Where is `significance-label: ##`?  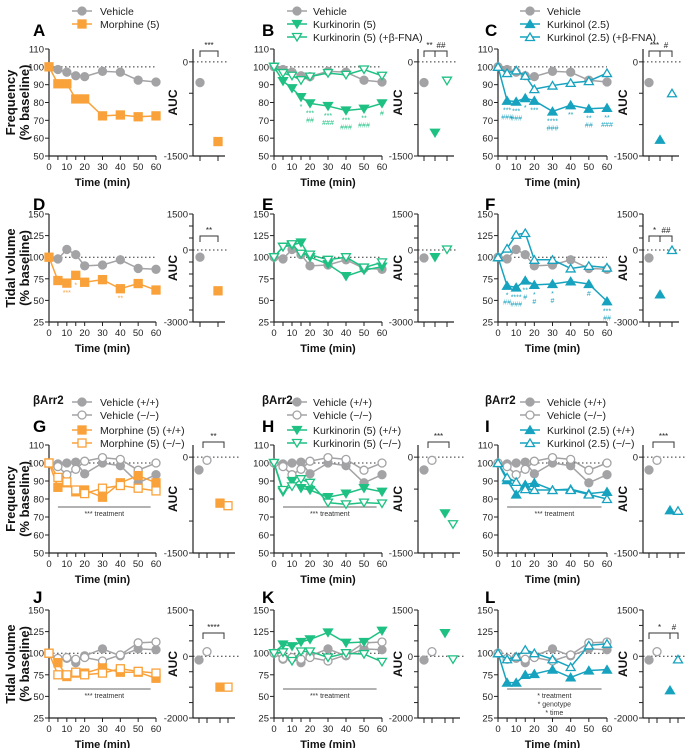 significance-label: ## is located at coordinates (589, 126).